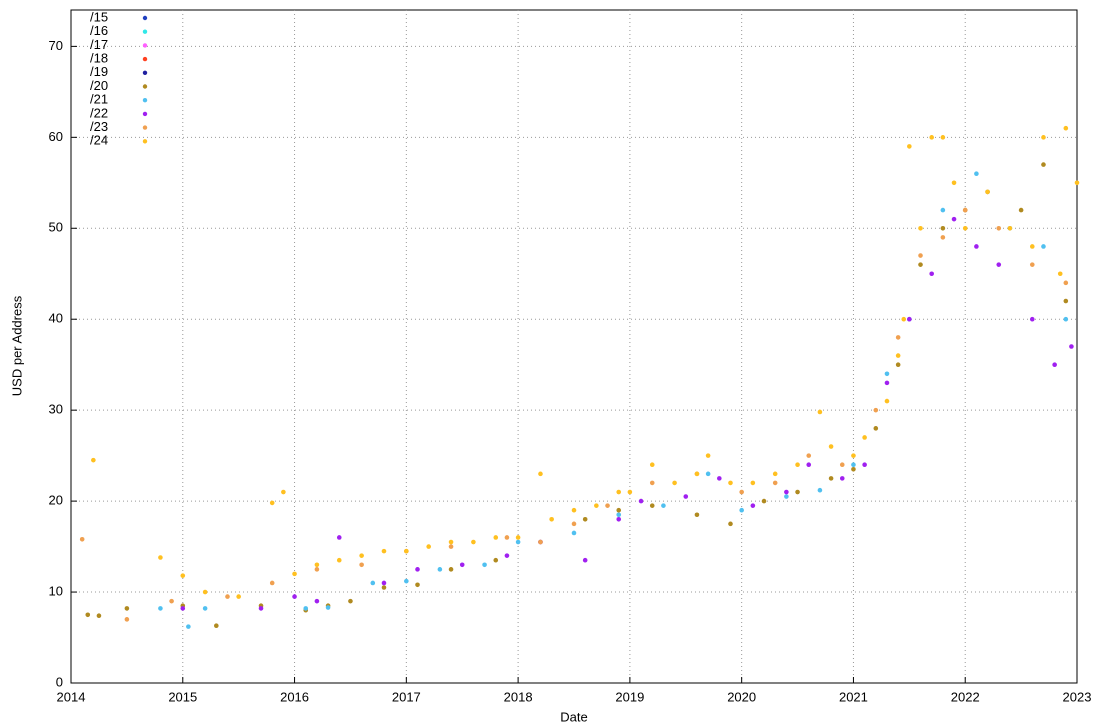 The height and width of the screenshot is (727, 1096). I want to click on legend-label: /17, so click(99, 44).